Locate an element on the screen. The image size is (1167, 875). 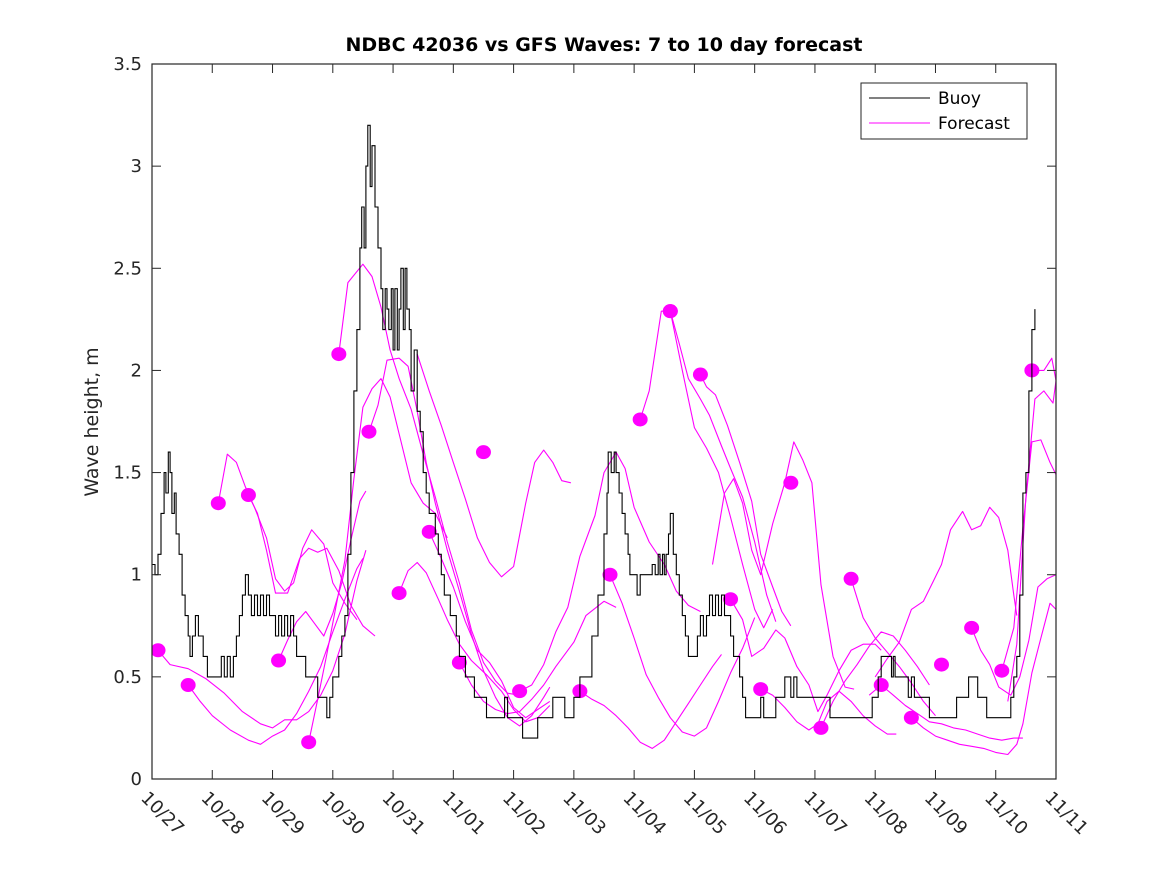
y-axis-label: Wave height, m is located at coordinates (92, 421).